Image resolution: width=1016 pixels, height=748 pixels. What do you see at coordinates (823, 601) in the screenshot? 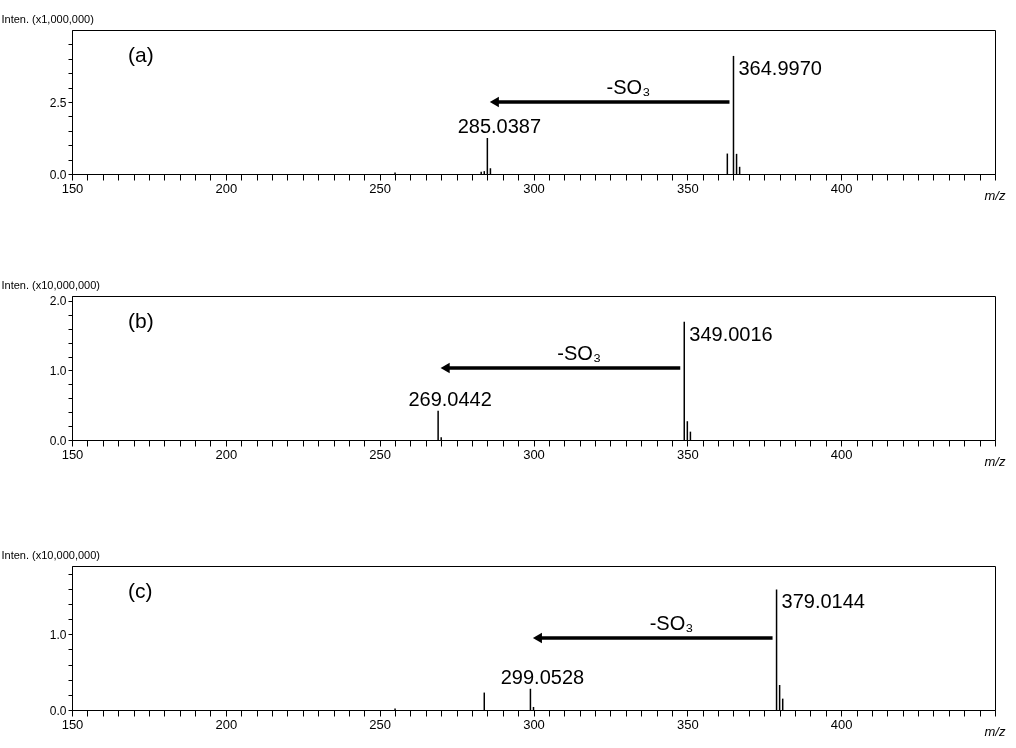
I see `annotation: 379.0144` at bounding box center [823, 601].